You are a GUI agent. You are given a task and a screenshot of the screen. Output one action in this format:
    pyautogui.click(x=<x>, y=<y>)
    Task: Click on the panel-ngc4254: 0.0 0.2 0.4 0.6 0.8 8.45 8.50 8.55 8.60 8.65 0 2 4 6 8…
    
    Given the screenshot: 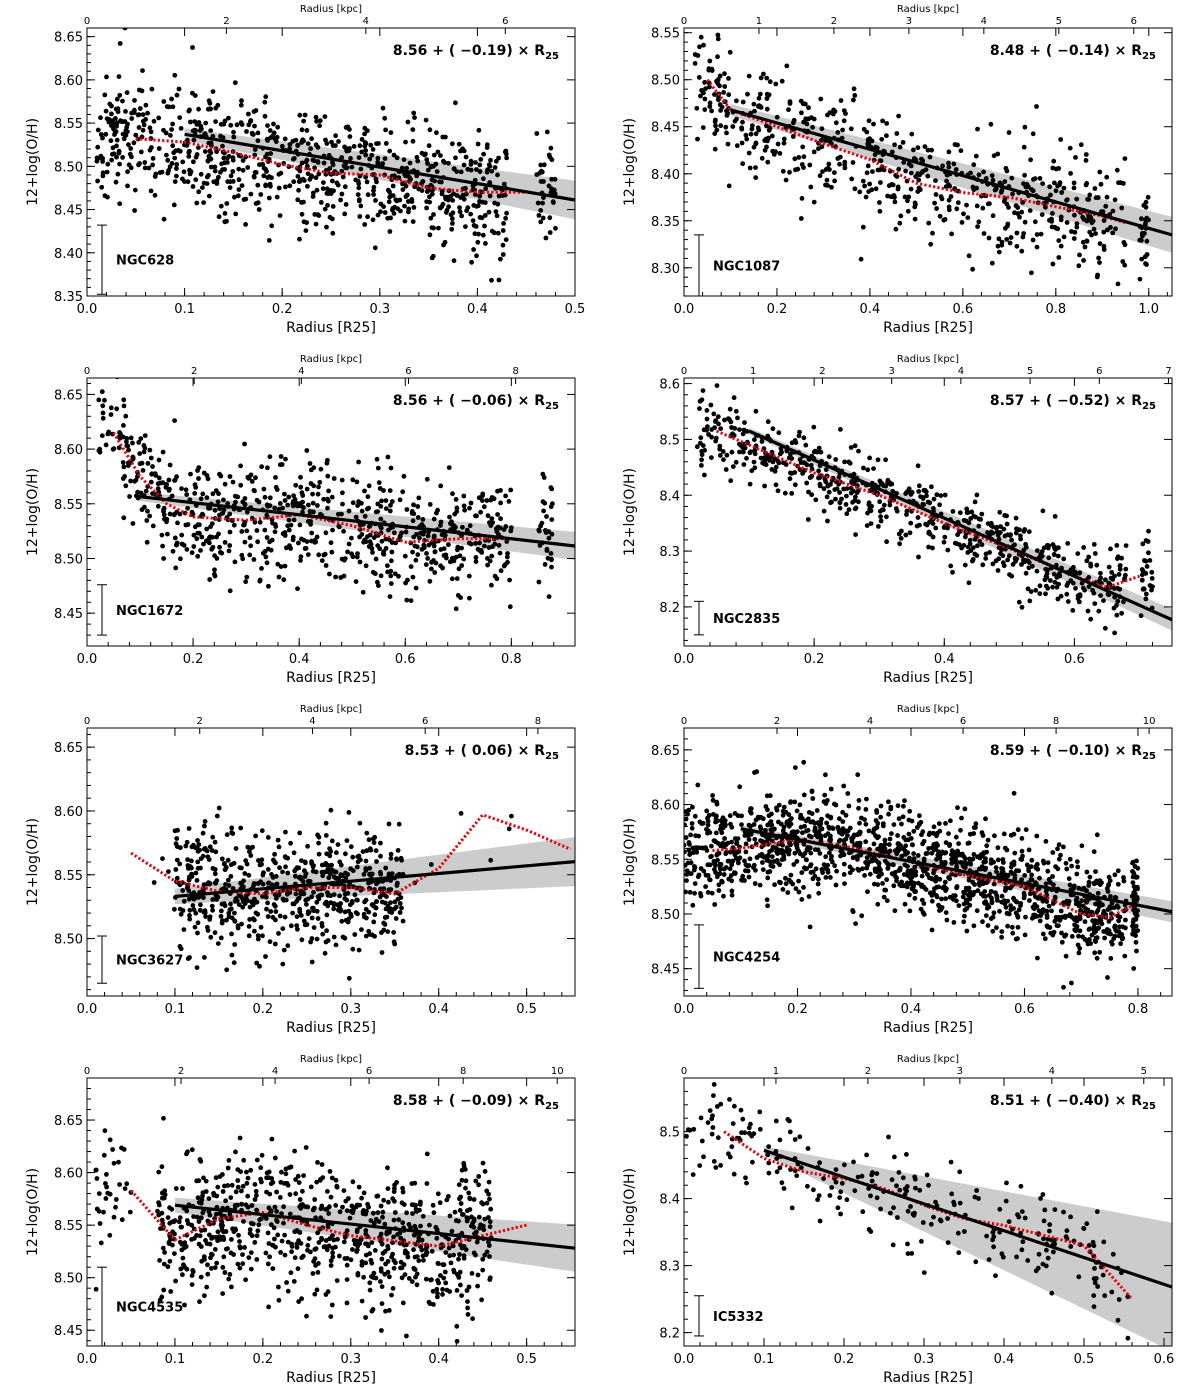 What is the action you would take?
    pyautogui.click(x=897, y=875)
    